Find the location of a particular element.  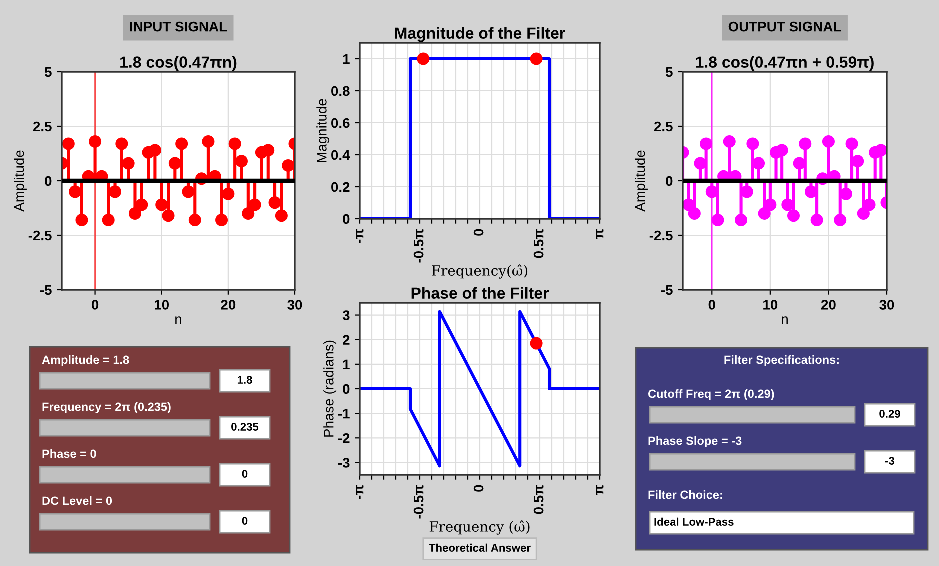

y-axis-title: Magnitude is located at coordinates (323, 130).